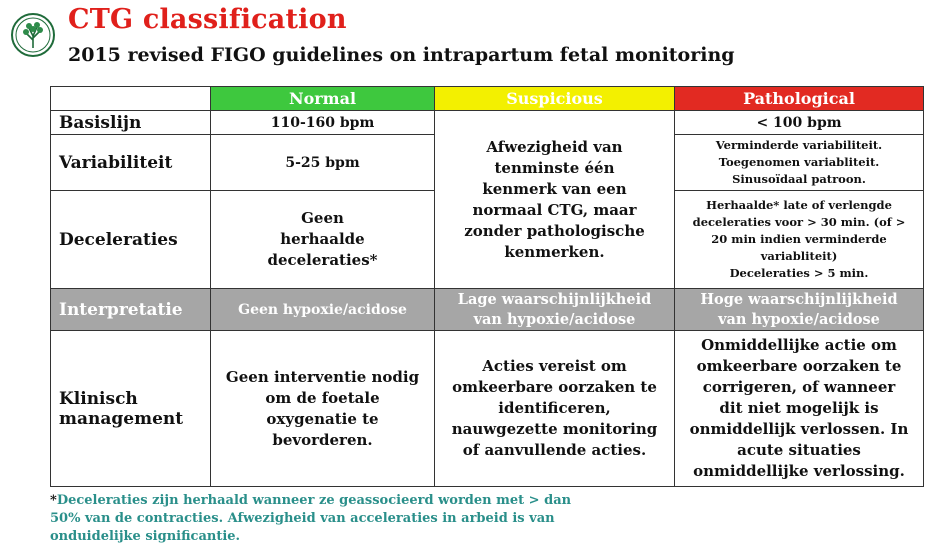 Image resolution: width=945 pixels, height=558 pixels. What do you see at coordinates (322, 218) in the screenshot?
I see `deceleraties-normal-line: Geen` at bounding box center [322, 218].